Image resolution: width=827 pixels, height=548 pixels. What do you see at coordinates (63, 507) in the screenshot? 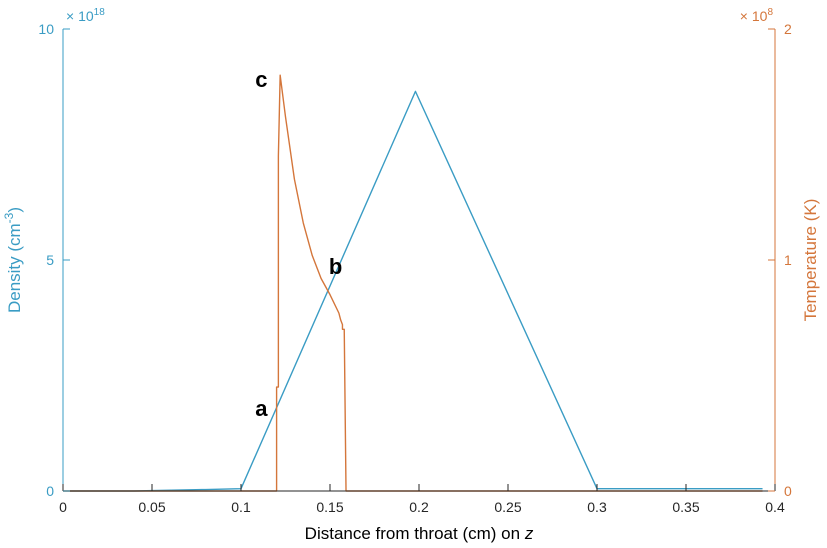
I see `x-tick-label: 0` at bounding box center [63, 507].